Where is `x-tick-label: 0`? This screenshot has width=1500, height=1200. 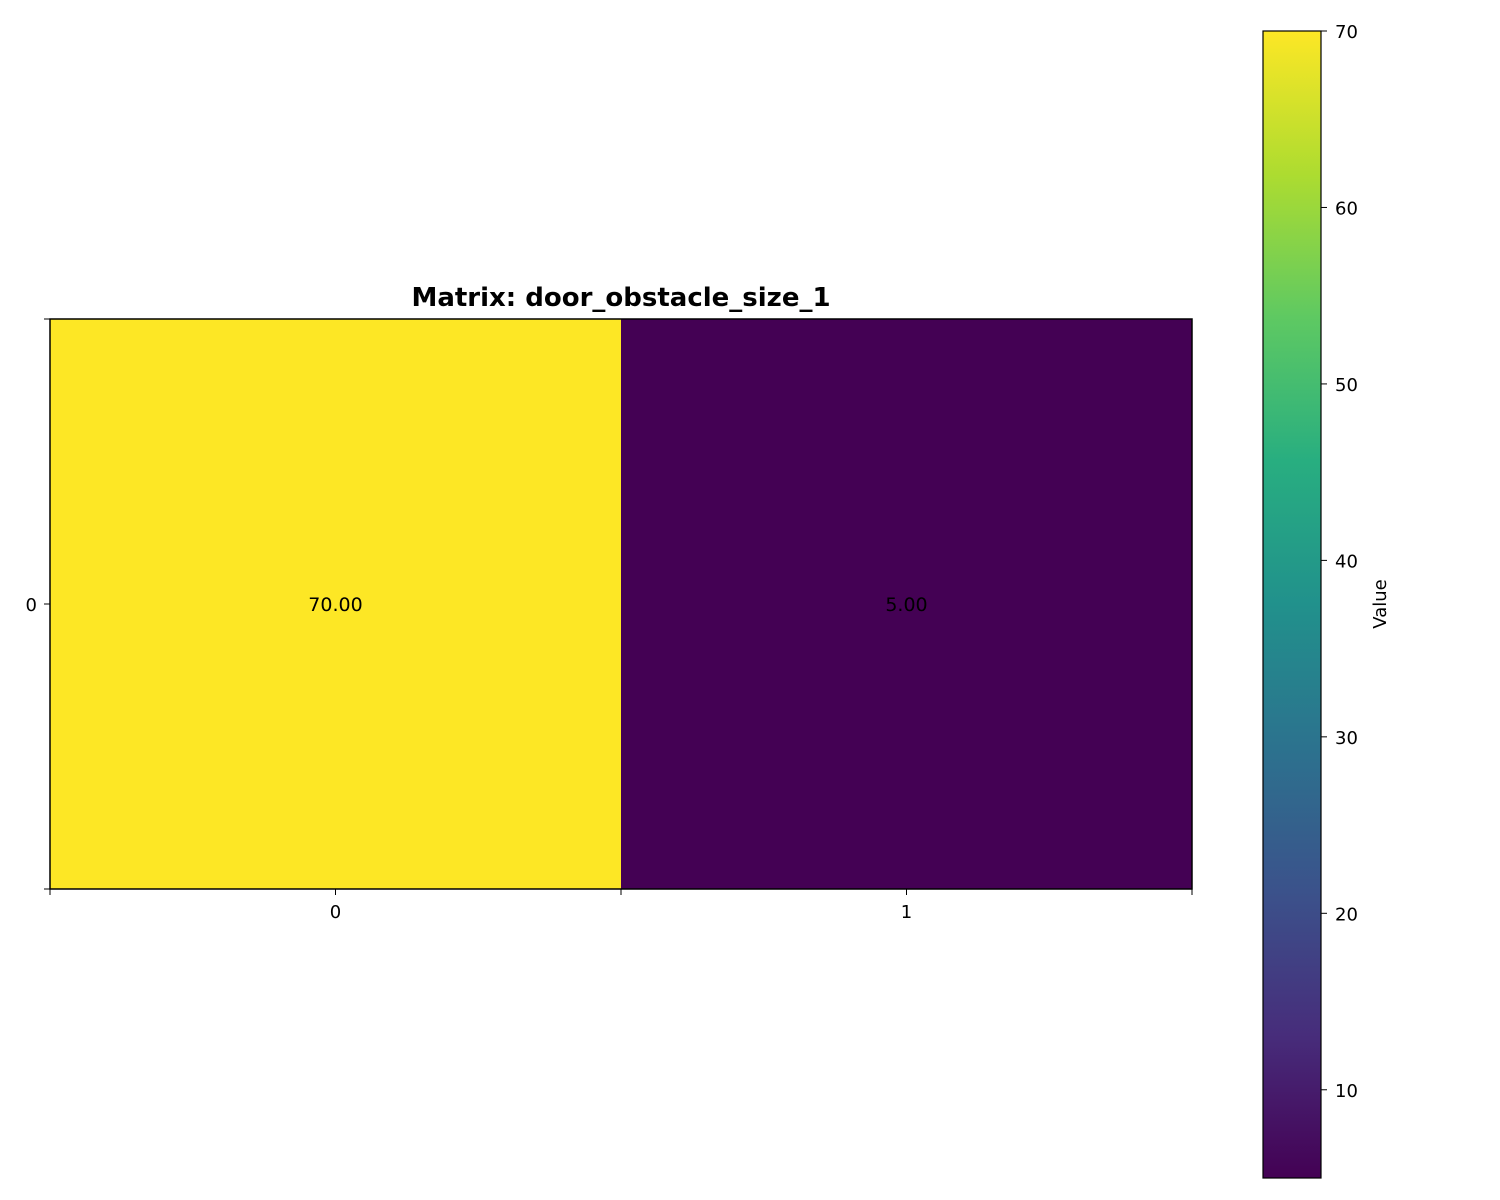
x-tick-label: 0 is located at coordinates (335, 912).